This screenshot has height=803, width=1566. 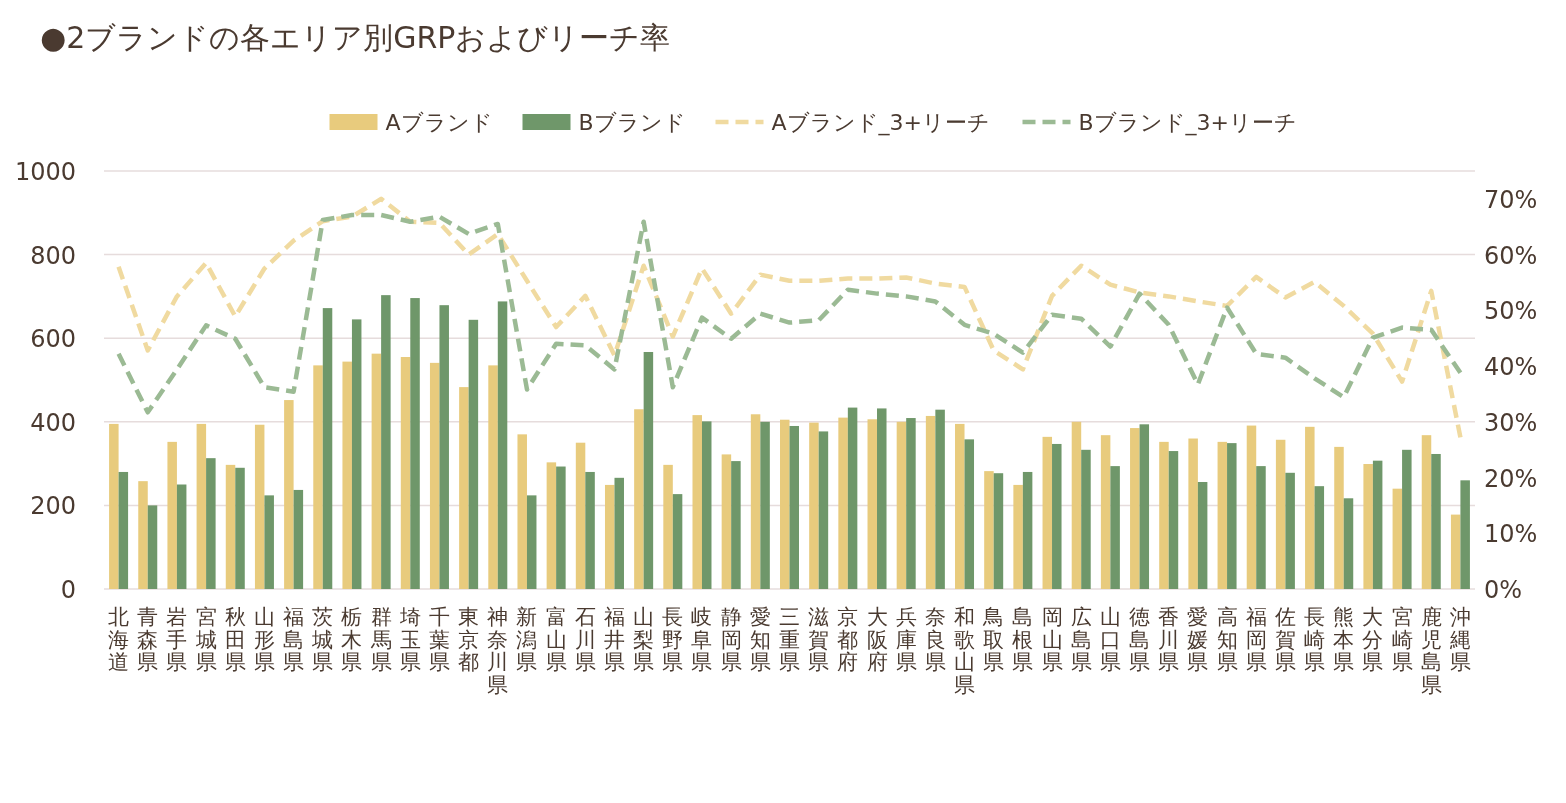 What do you see at coordinates (1511, 367) in the screenshot?
I see `y2tick: 40%` at bounding box center [1511, 367].